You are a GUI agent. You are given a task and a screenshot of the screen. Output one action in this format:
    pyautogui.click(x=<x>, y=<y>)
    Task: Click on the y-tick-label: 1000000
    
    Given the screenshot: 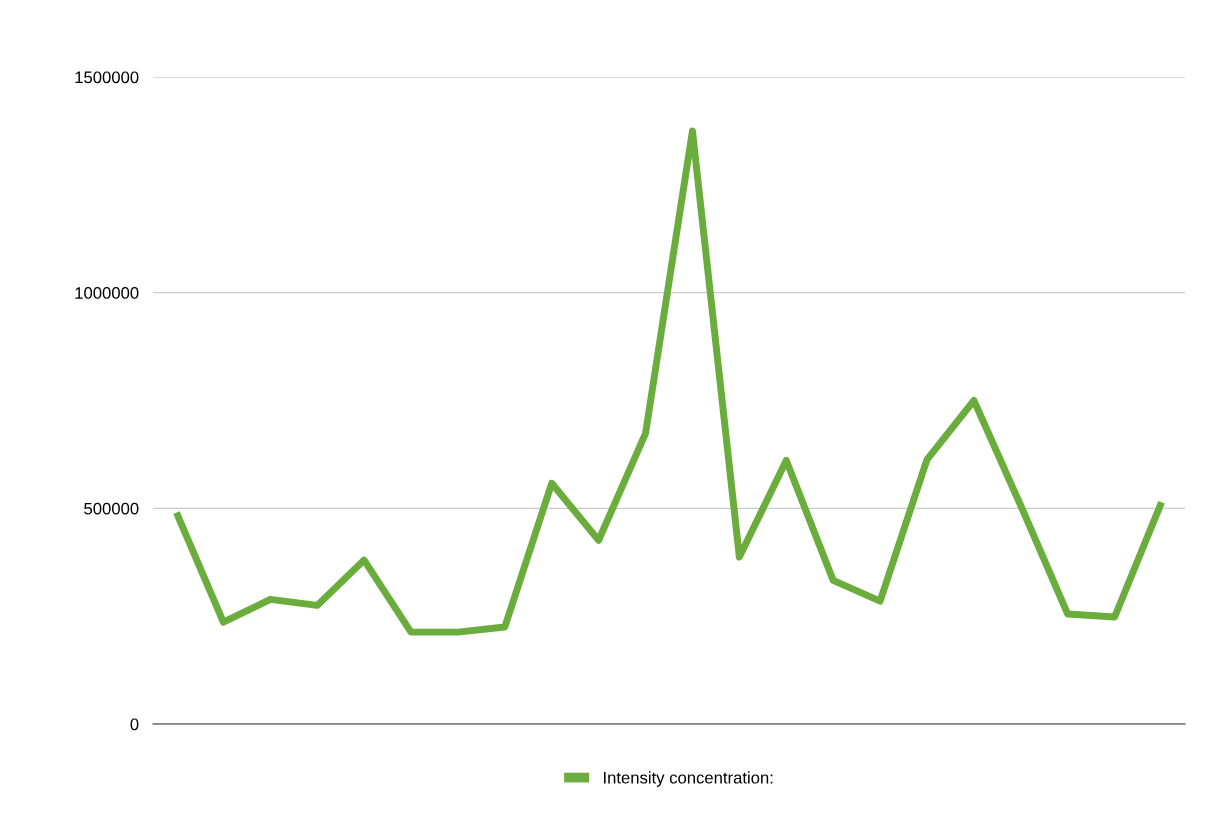 What is the action you would take?
    pyautogui.click(x=107, y=293)
    